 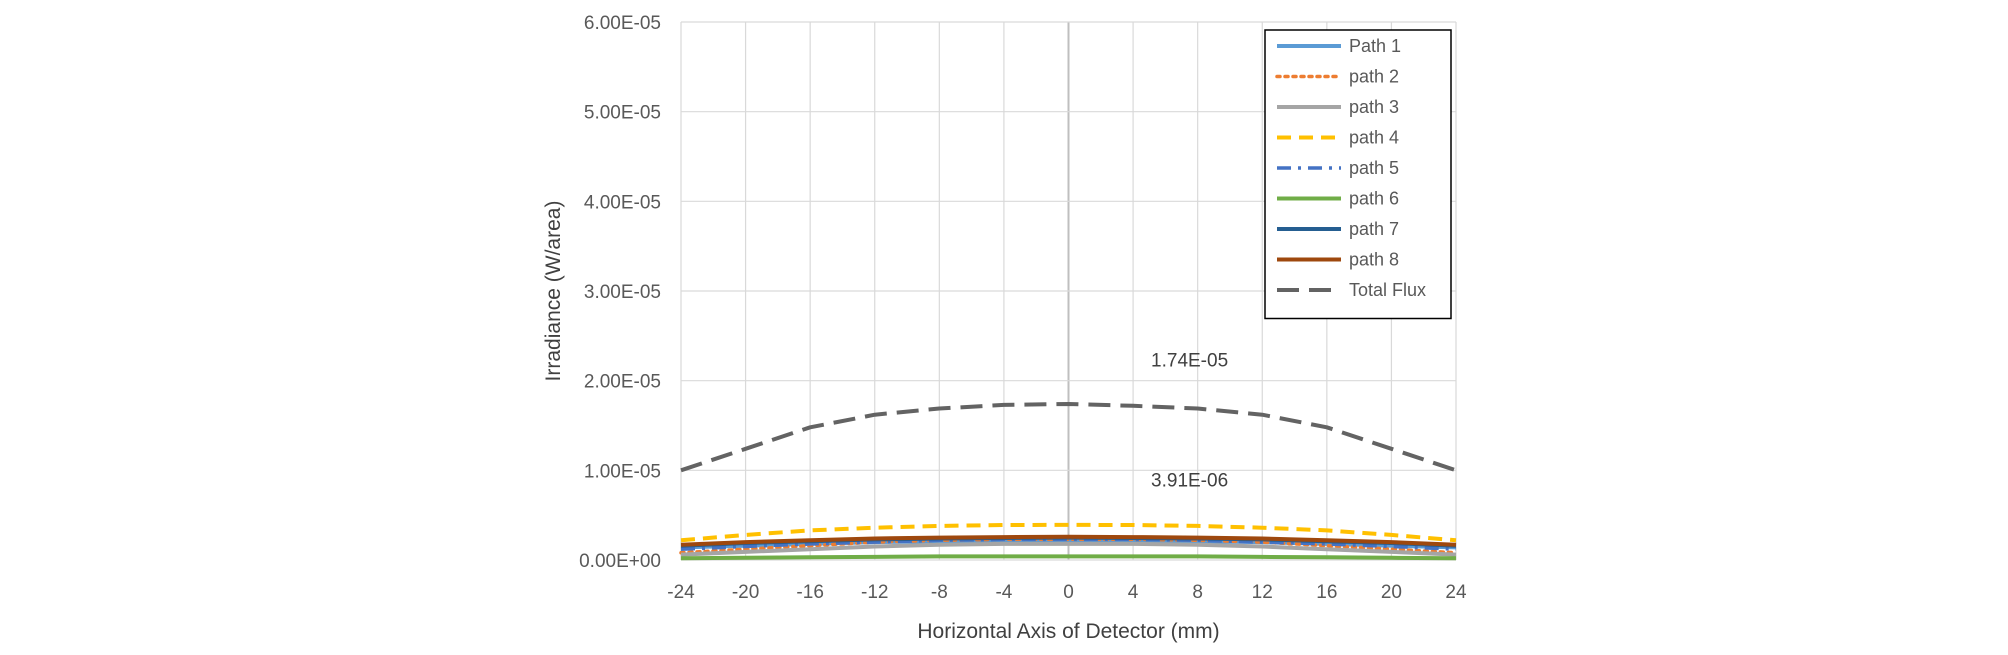 I want to click on legend-label: path 7, so click(x=1374, y=229).